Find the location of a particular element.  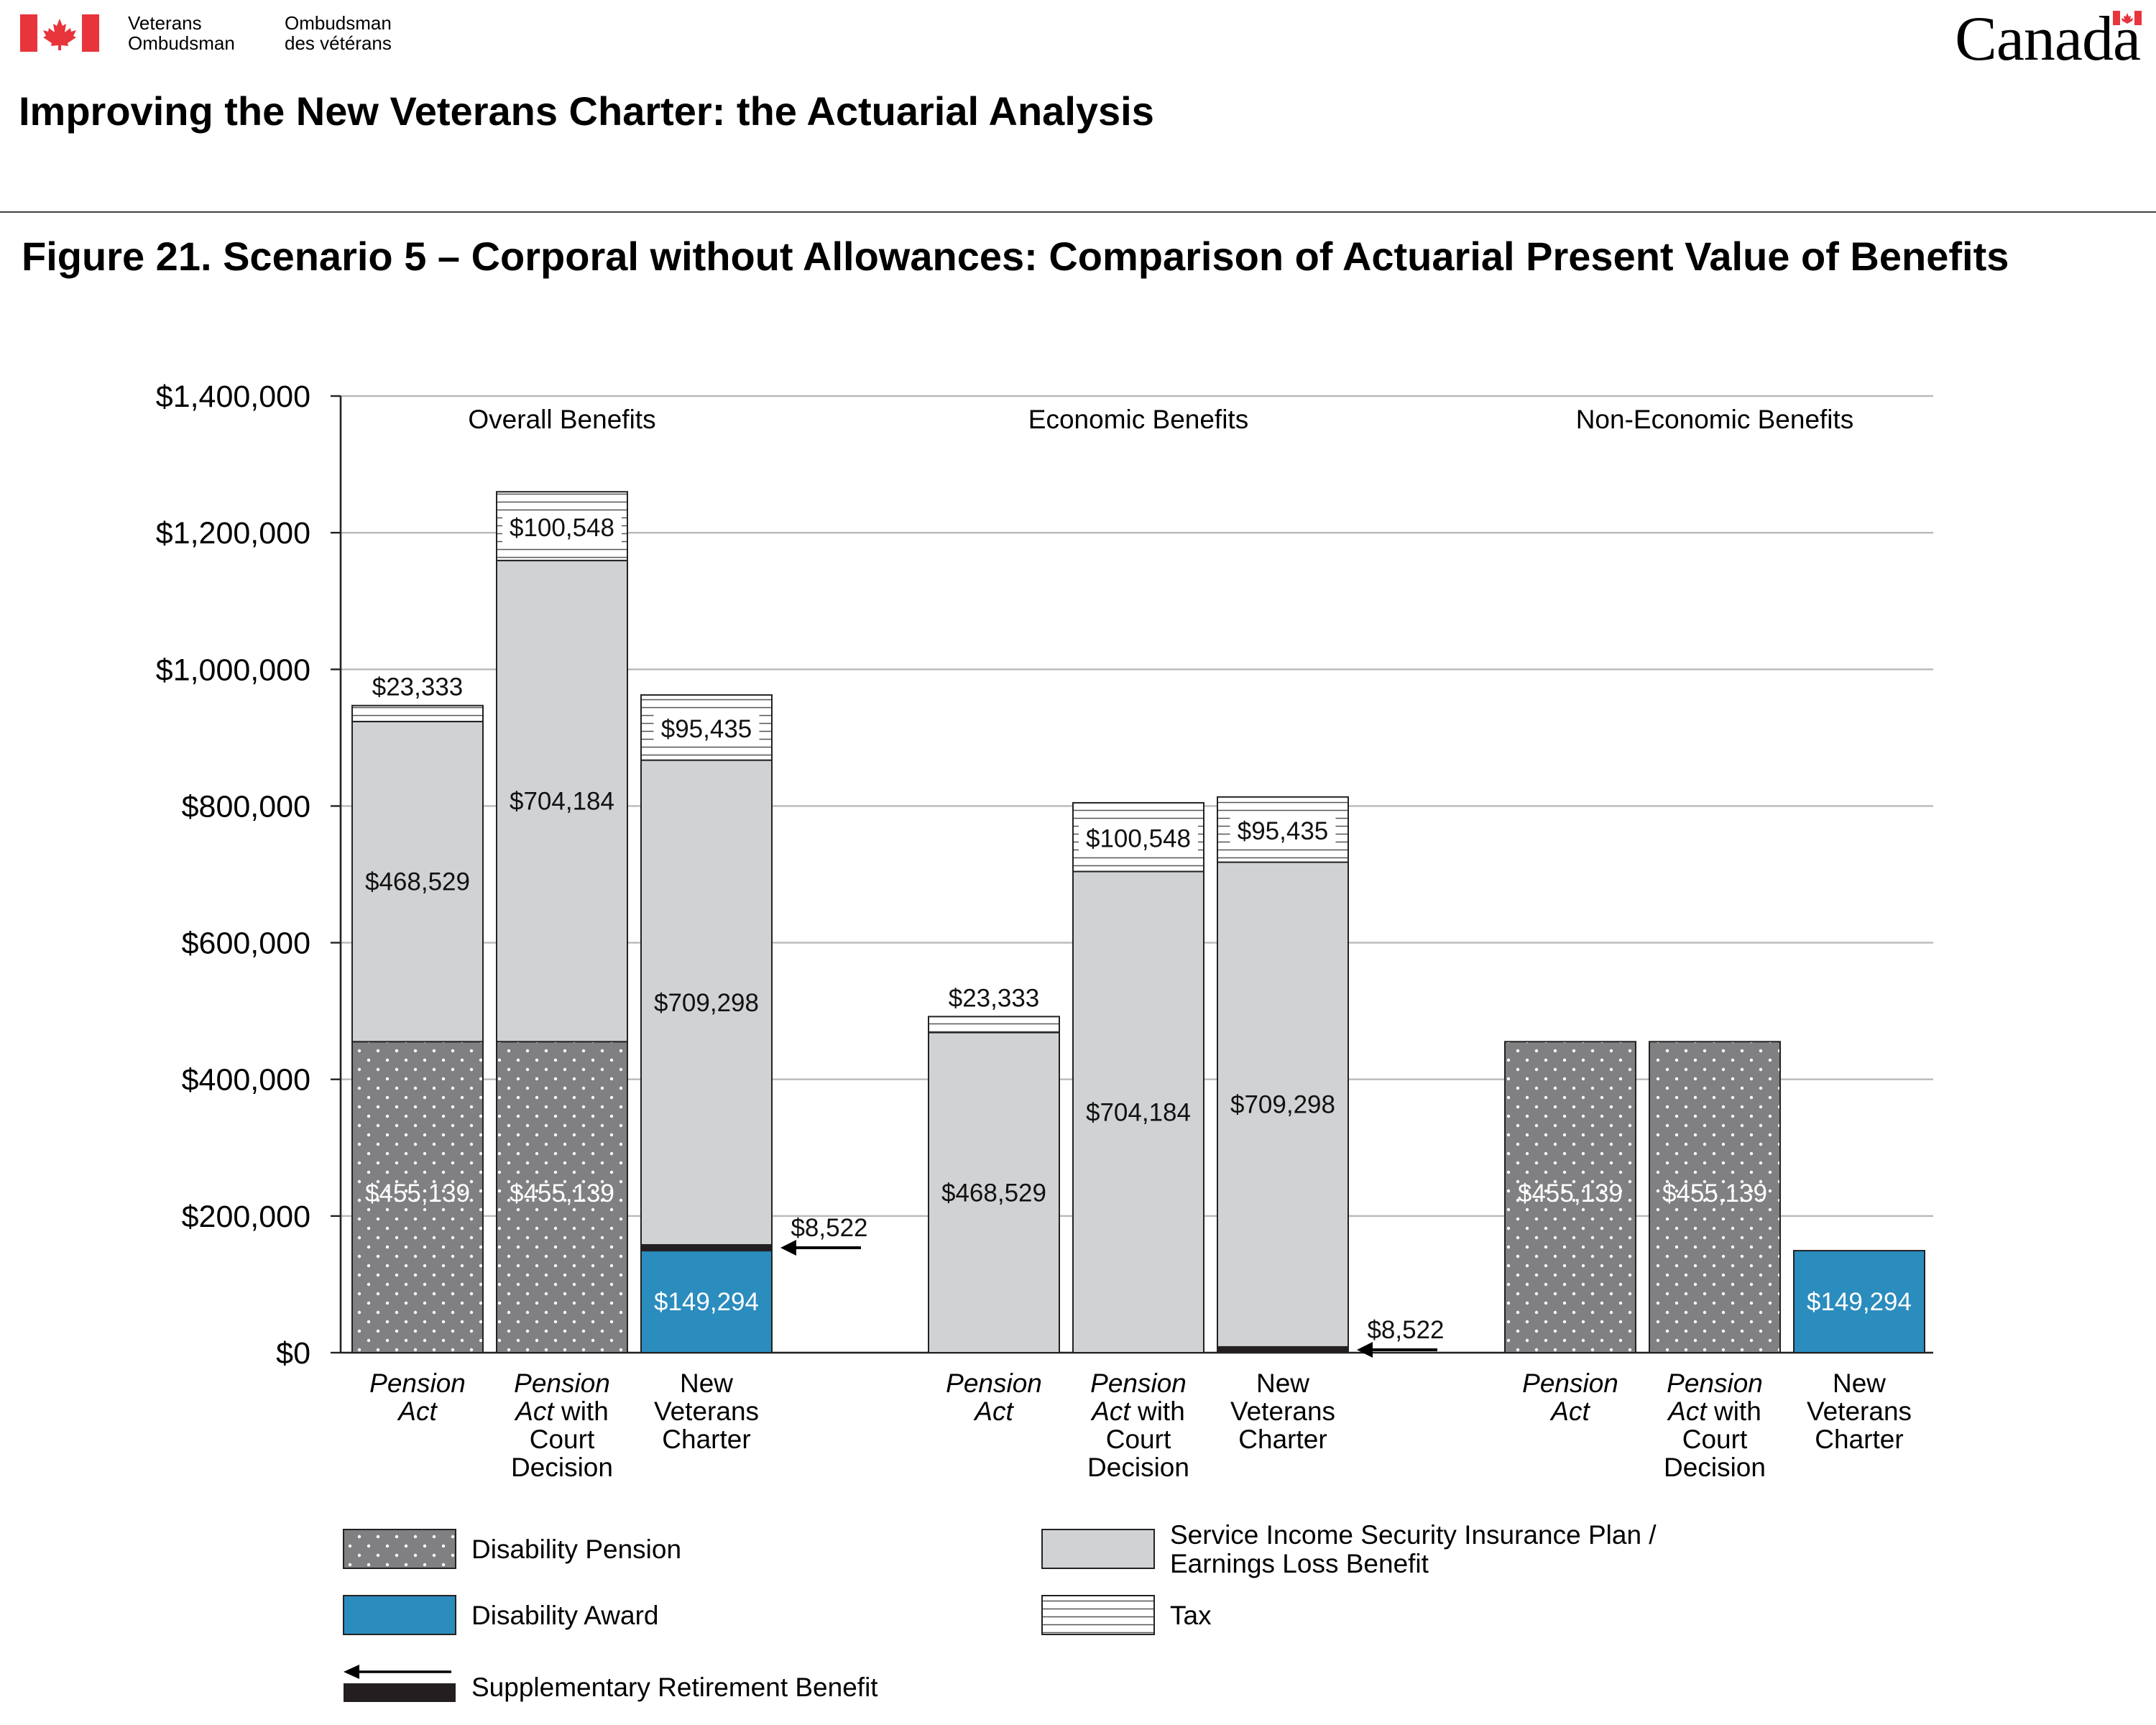

value-label: $8,522 is located at coordinates (1405, 1330).